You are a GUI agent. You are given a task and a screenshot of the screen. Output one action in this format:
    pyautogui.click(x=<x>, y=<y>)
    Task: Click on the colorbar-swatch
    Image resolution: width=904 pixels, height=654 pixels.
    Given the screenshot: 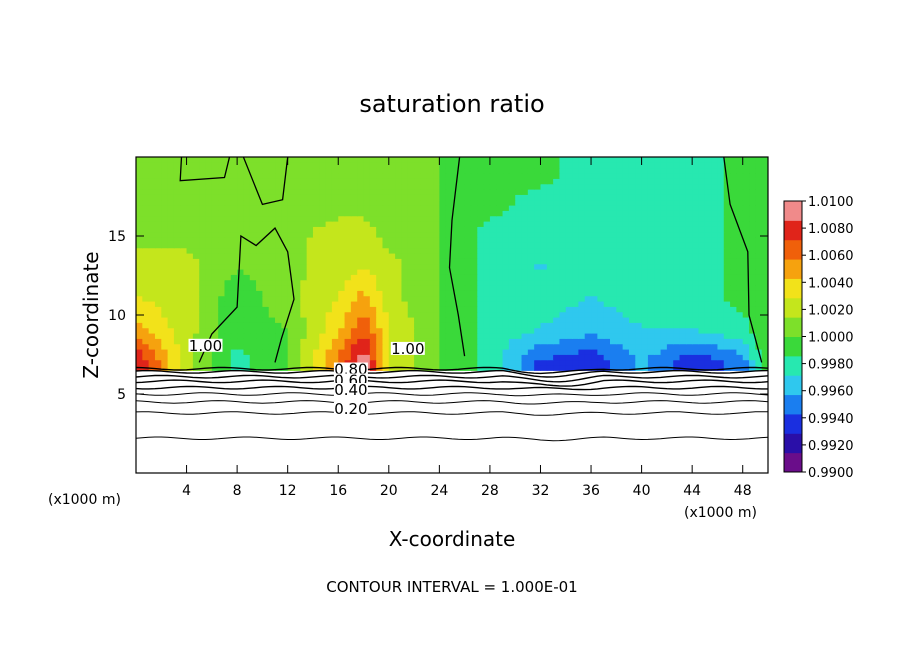 What is the action you would take?
    pyautogui.click(x=793, y=346)
    